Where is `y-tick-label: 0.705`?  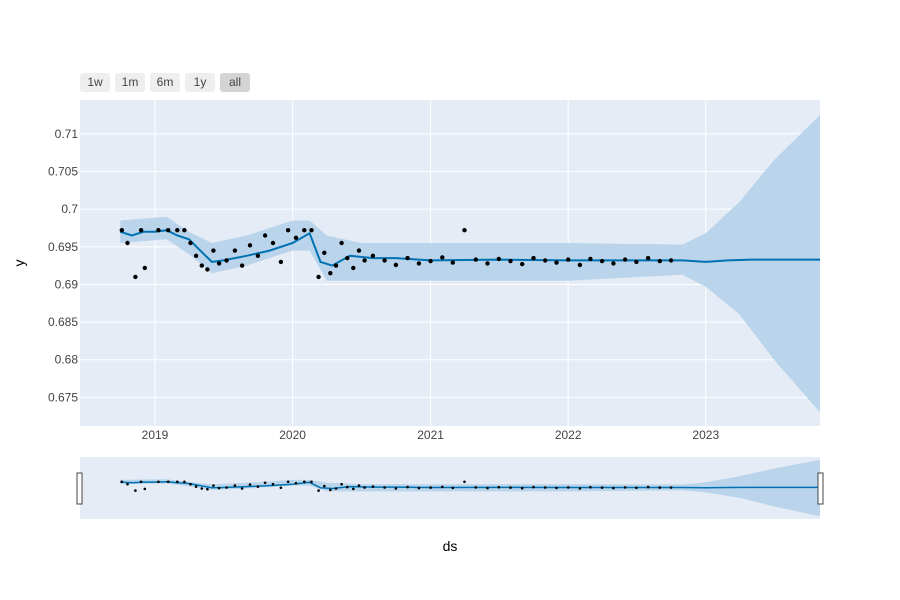 y-tick-label: 0.705 is located at coordinates (63, 172).